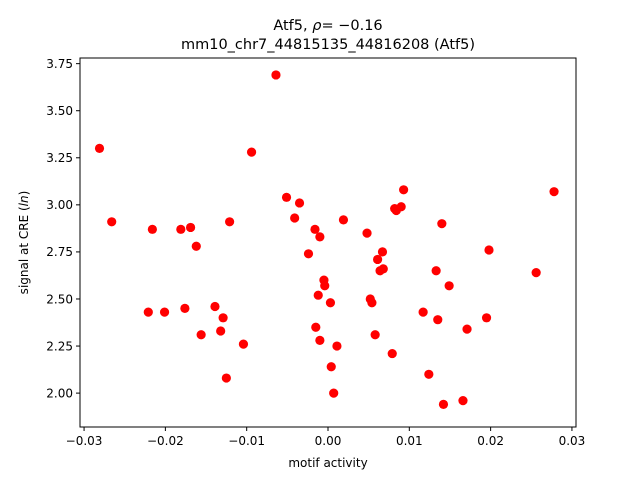 The height and width of the screenshot is (480, 640). Describe the element at coordinates (59, 64) in the screenshot. I see `y-tick-label-7: 3.75` at that location.